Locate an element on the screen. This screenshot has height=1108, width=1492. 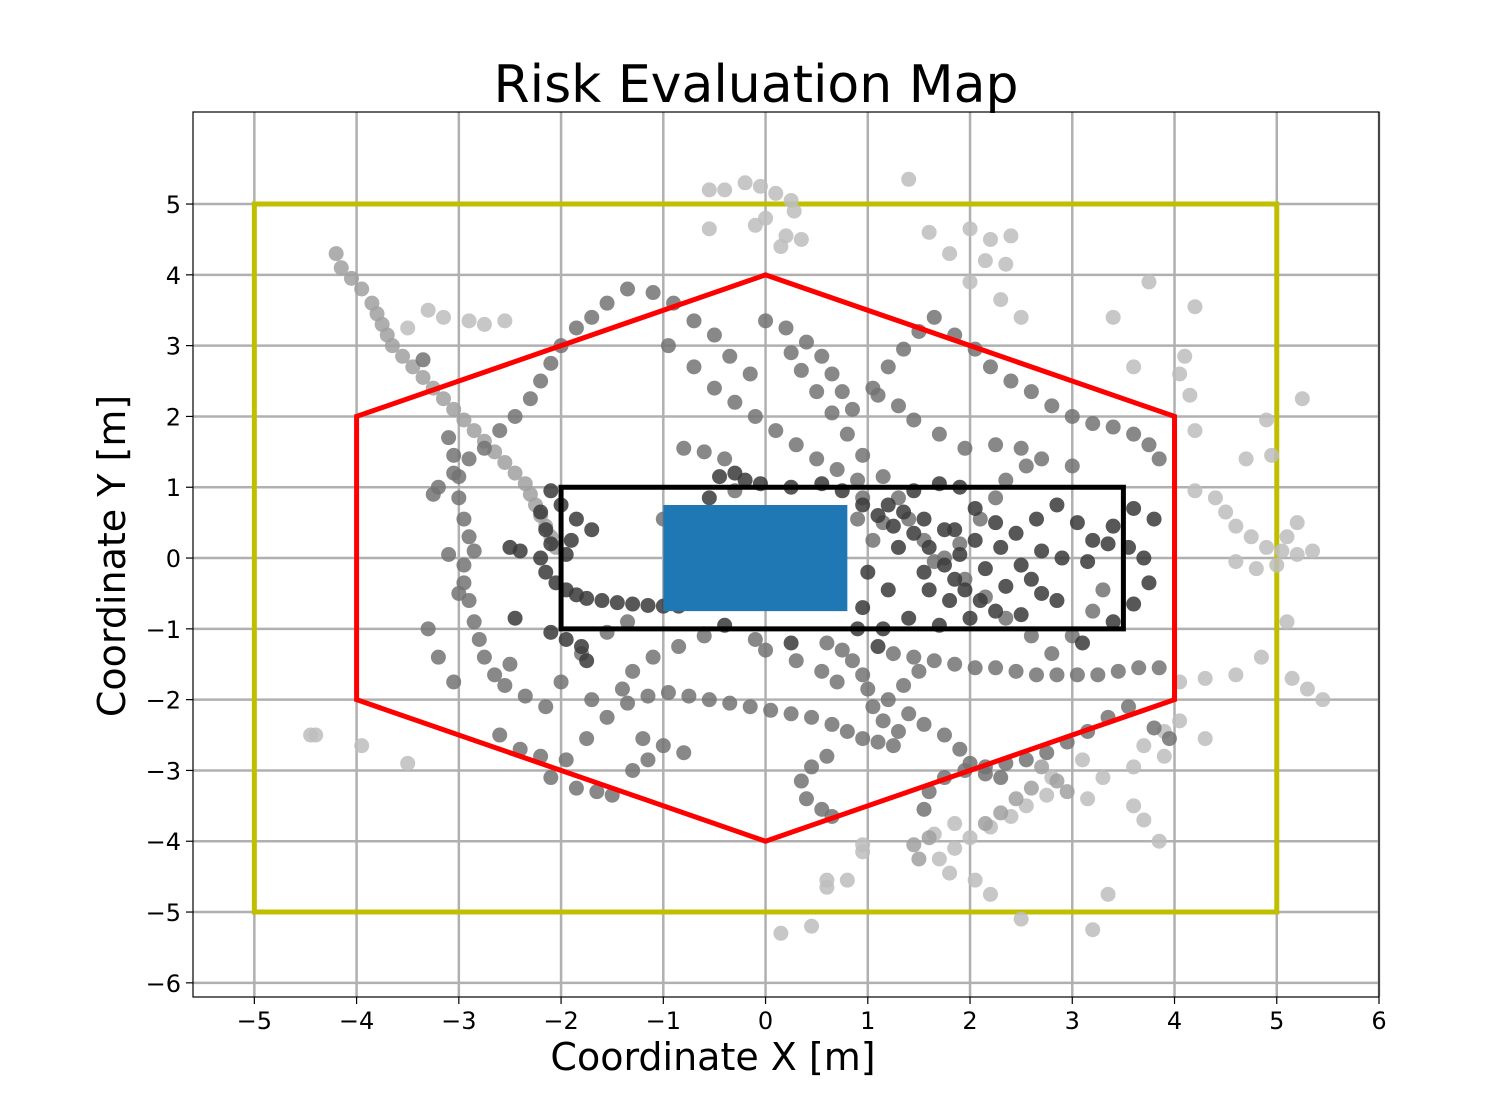
y-tick-label: −5 is located at coordinates (163, 913).